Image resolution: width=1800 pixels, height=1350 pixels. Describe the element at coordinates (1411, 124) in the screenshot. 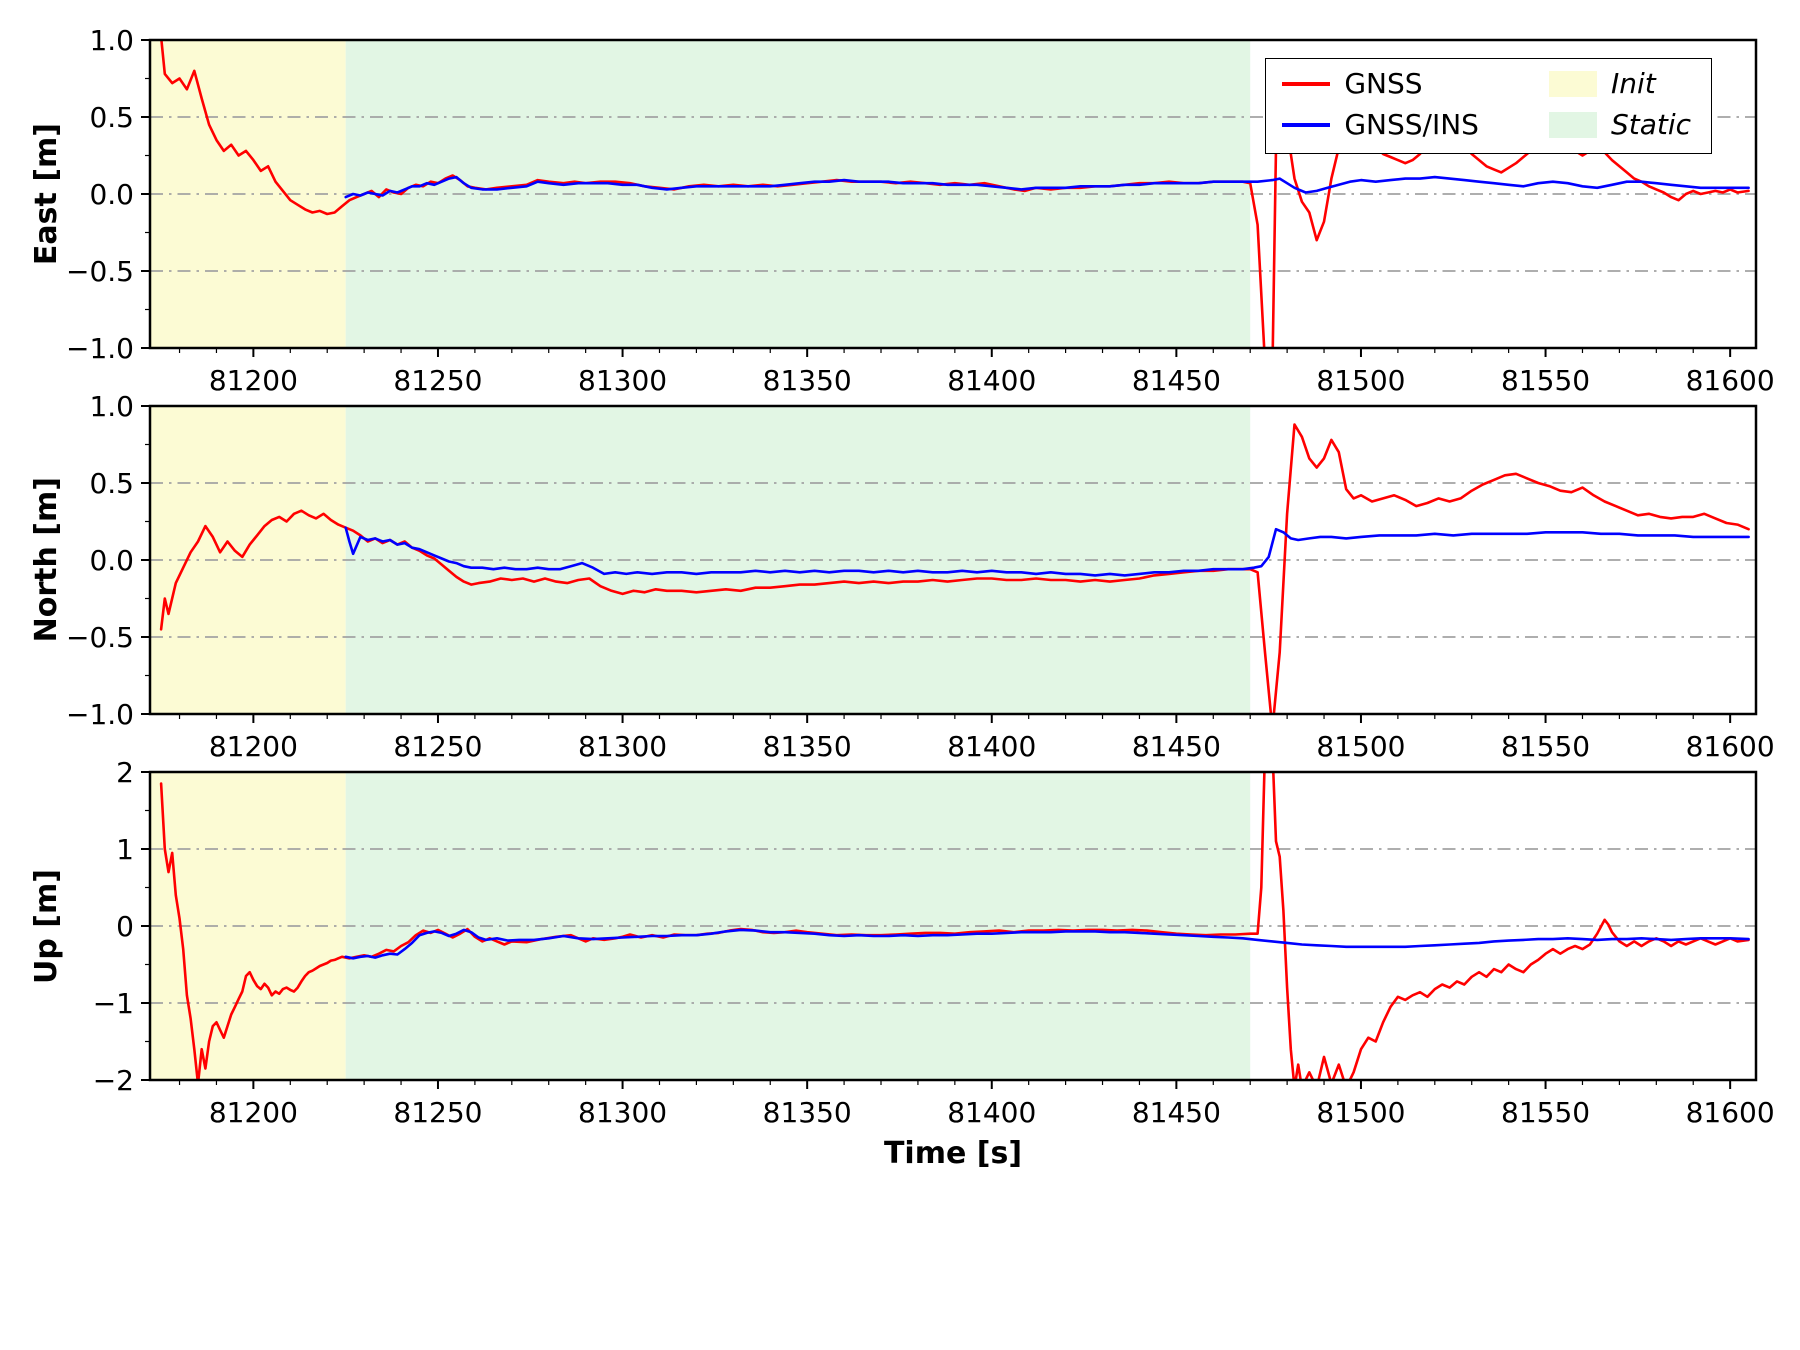

I see `legend-label-gnss-ins: GNSS/INS` at that location.